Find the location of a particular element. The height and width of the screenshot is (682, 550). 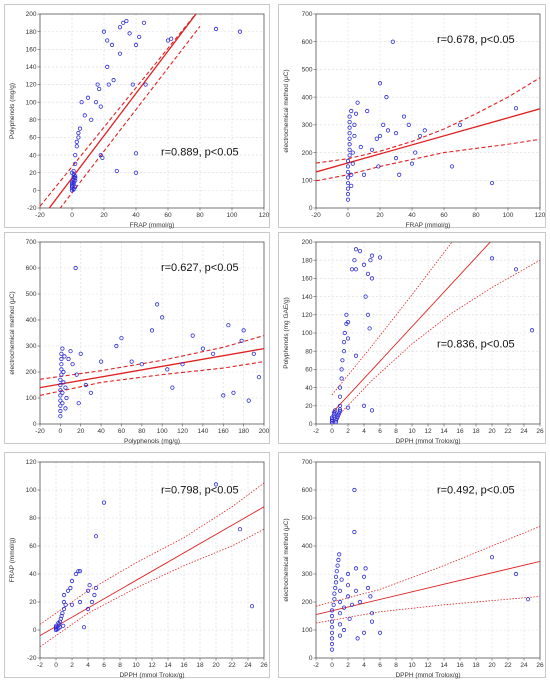

x-tick-label: 26 is located at coordinates (264, 665).